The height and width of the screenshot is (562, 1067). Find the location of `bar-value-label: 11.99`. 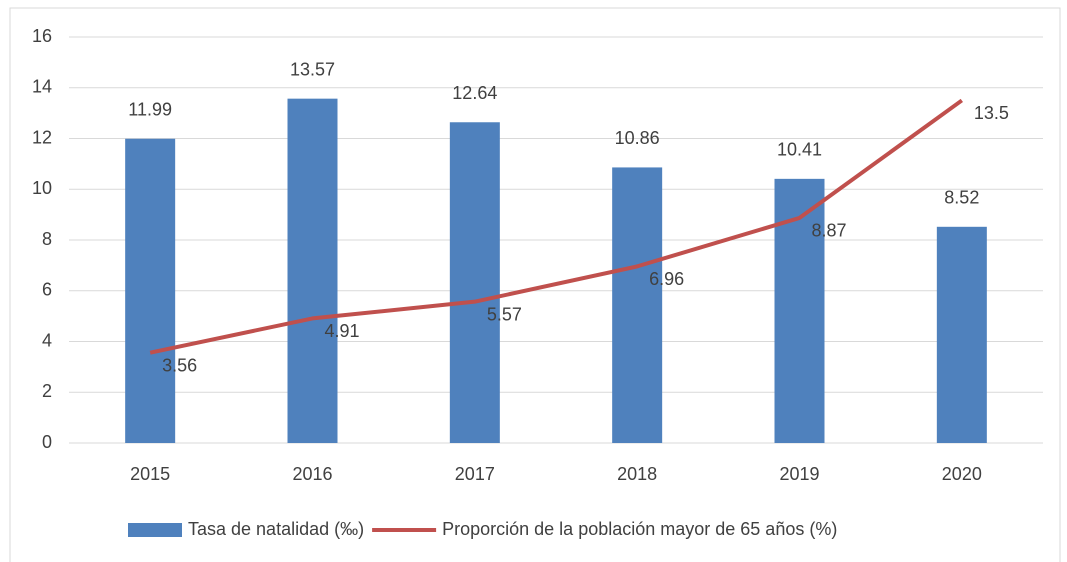

bar-value-label: 11.99 is located at coordinates (150, 110).